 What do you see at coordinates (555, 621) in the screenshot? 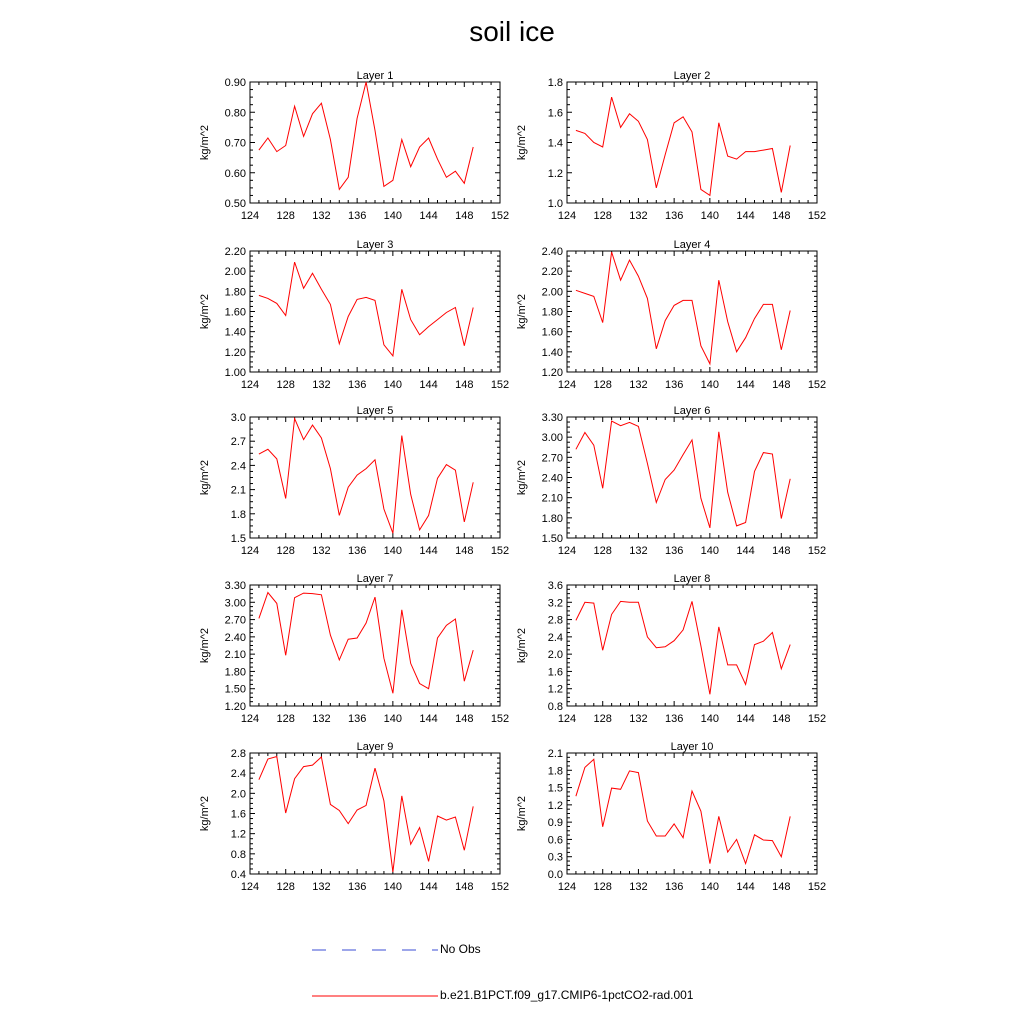
I see `y-tick-label: 2.8` at bounding box center [555, 621].